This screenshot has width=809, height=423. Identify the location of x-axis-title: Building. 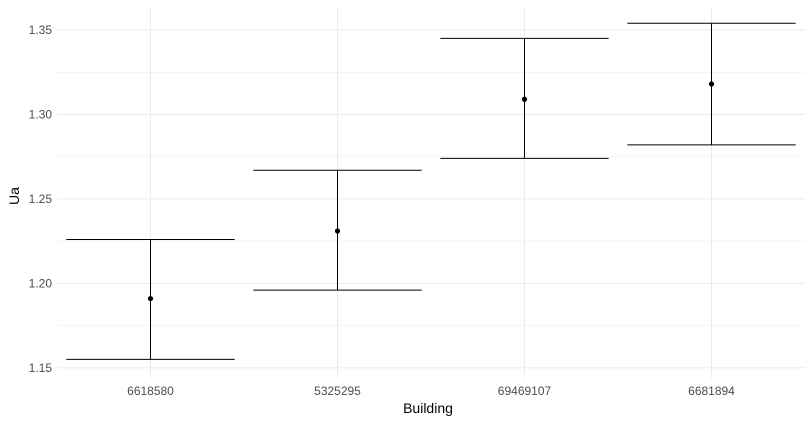
(428, 408).